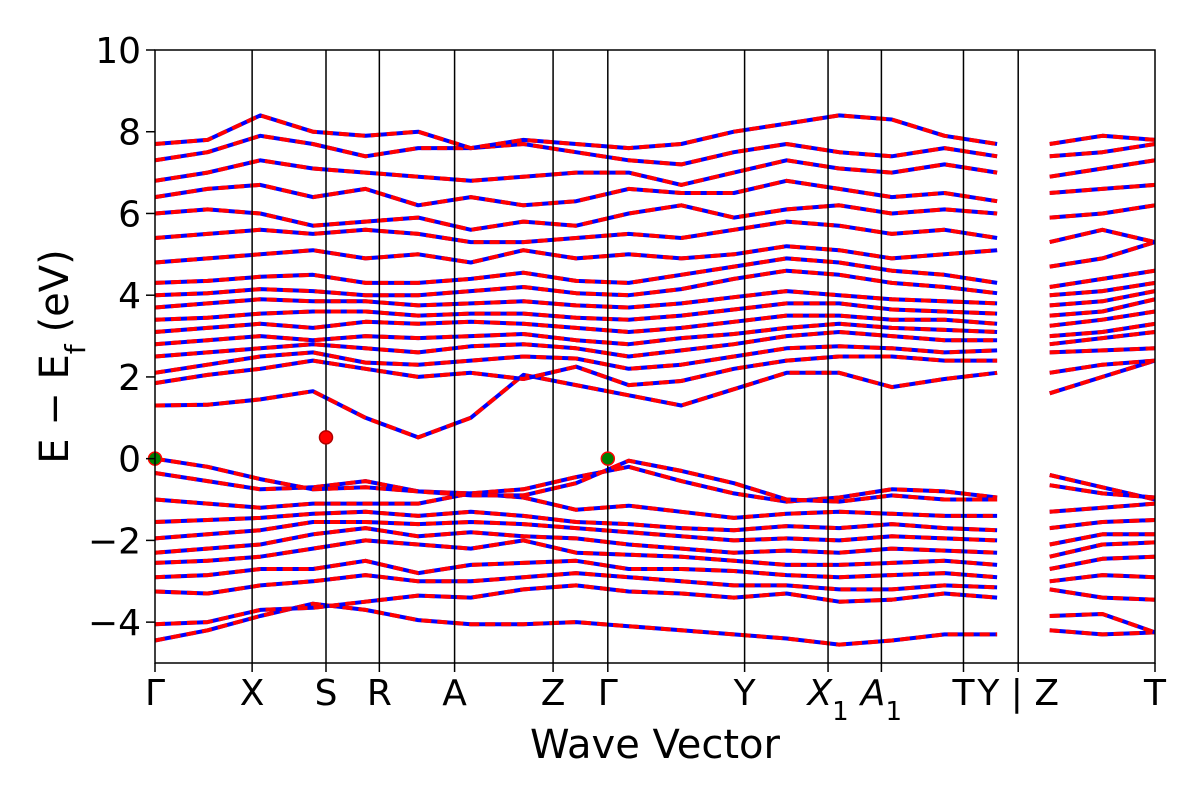 This screenshot has height=800, width=1200. I want to click on x-tick-label: X1, so click(826, 700).